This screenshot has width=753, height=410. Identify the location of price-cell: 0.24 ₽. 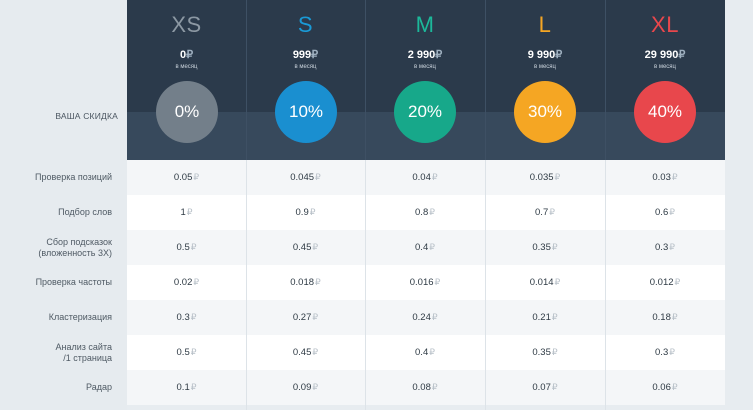
(425, 317).